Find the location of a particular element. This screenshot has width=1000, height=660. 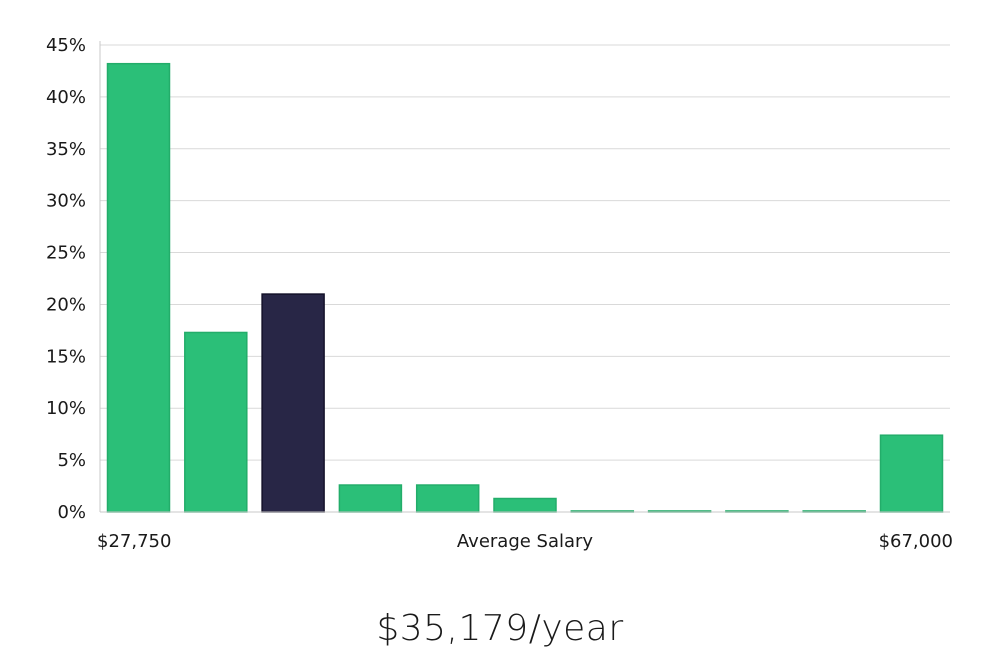

y-tick-label: 0% is located at coordinates (71, 512).